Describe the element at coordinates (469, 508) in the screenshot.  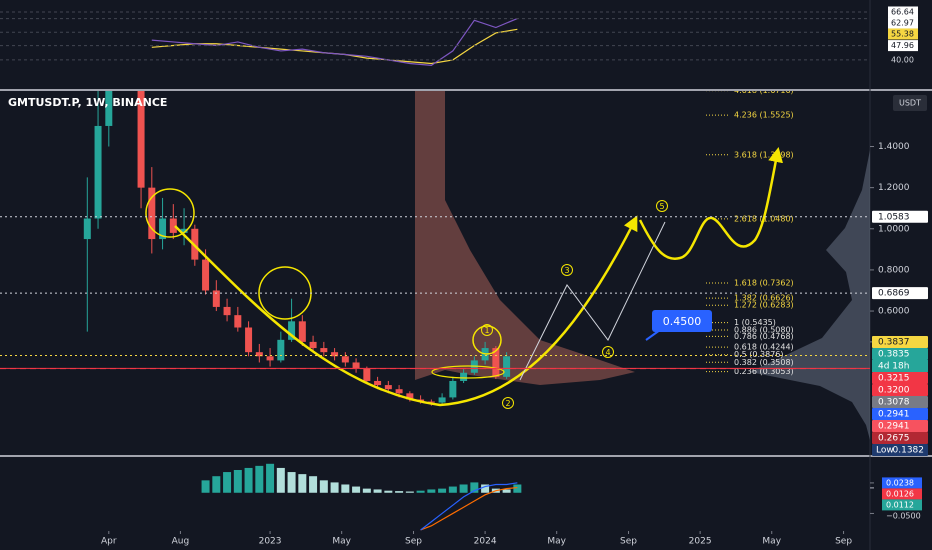
I see `macd-signal` at that location.